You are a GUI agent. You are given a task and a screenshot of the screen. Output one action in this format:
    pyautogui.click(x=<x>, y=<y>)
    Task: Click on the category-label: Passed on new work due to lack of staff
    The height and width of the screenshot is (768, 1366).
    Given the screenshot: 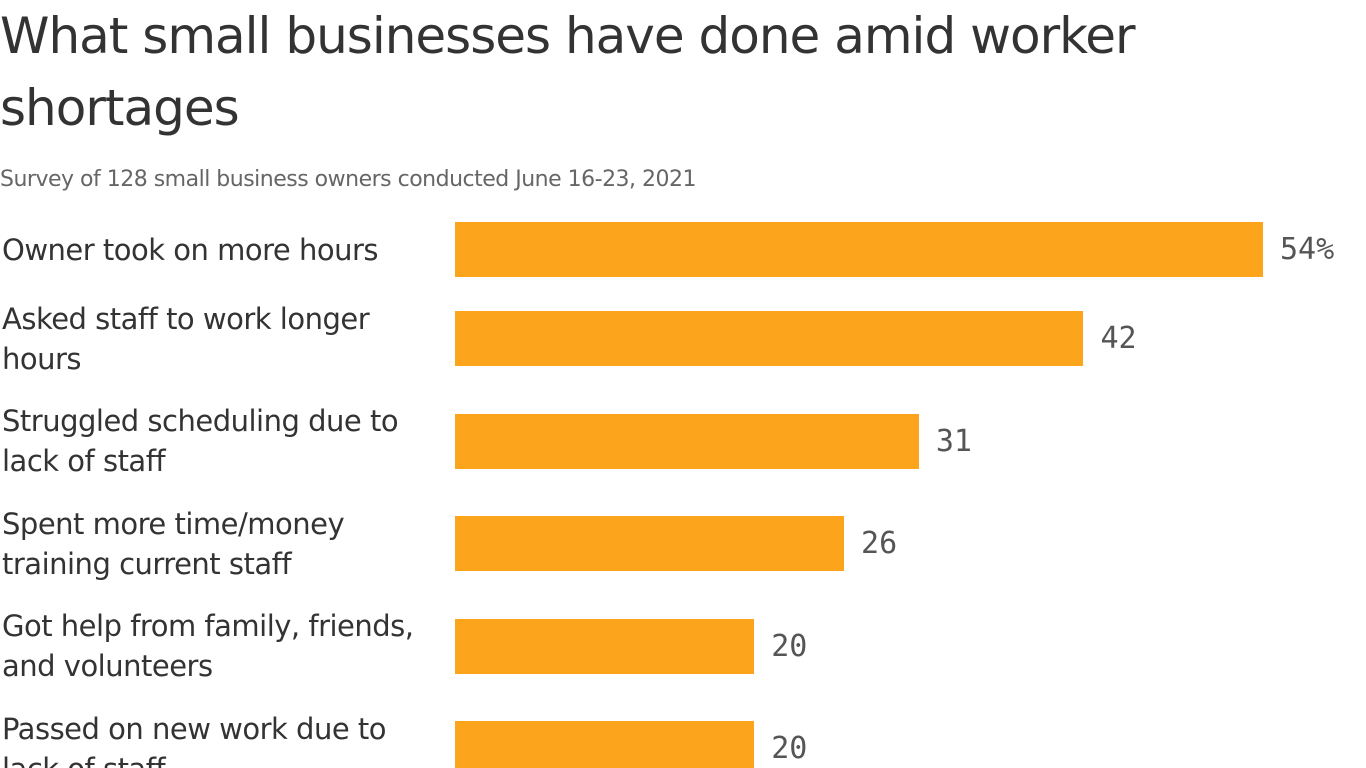 What is the action you would take?
    pyautogui.click(x=194, y=739)
    